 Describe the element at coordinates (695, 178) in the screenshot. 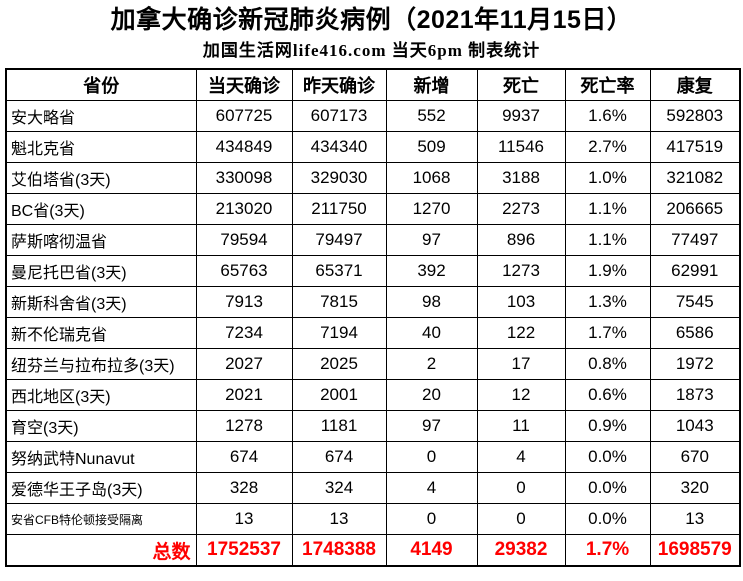

I see `value-cell: 321082` at that location.